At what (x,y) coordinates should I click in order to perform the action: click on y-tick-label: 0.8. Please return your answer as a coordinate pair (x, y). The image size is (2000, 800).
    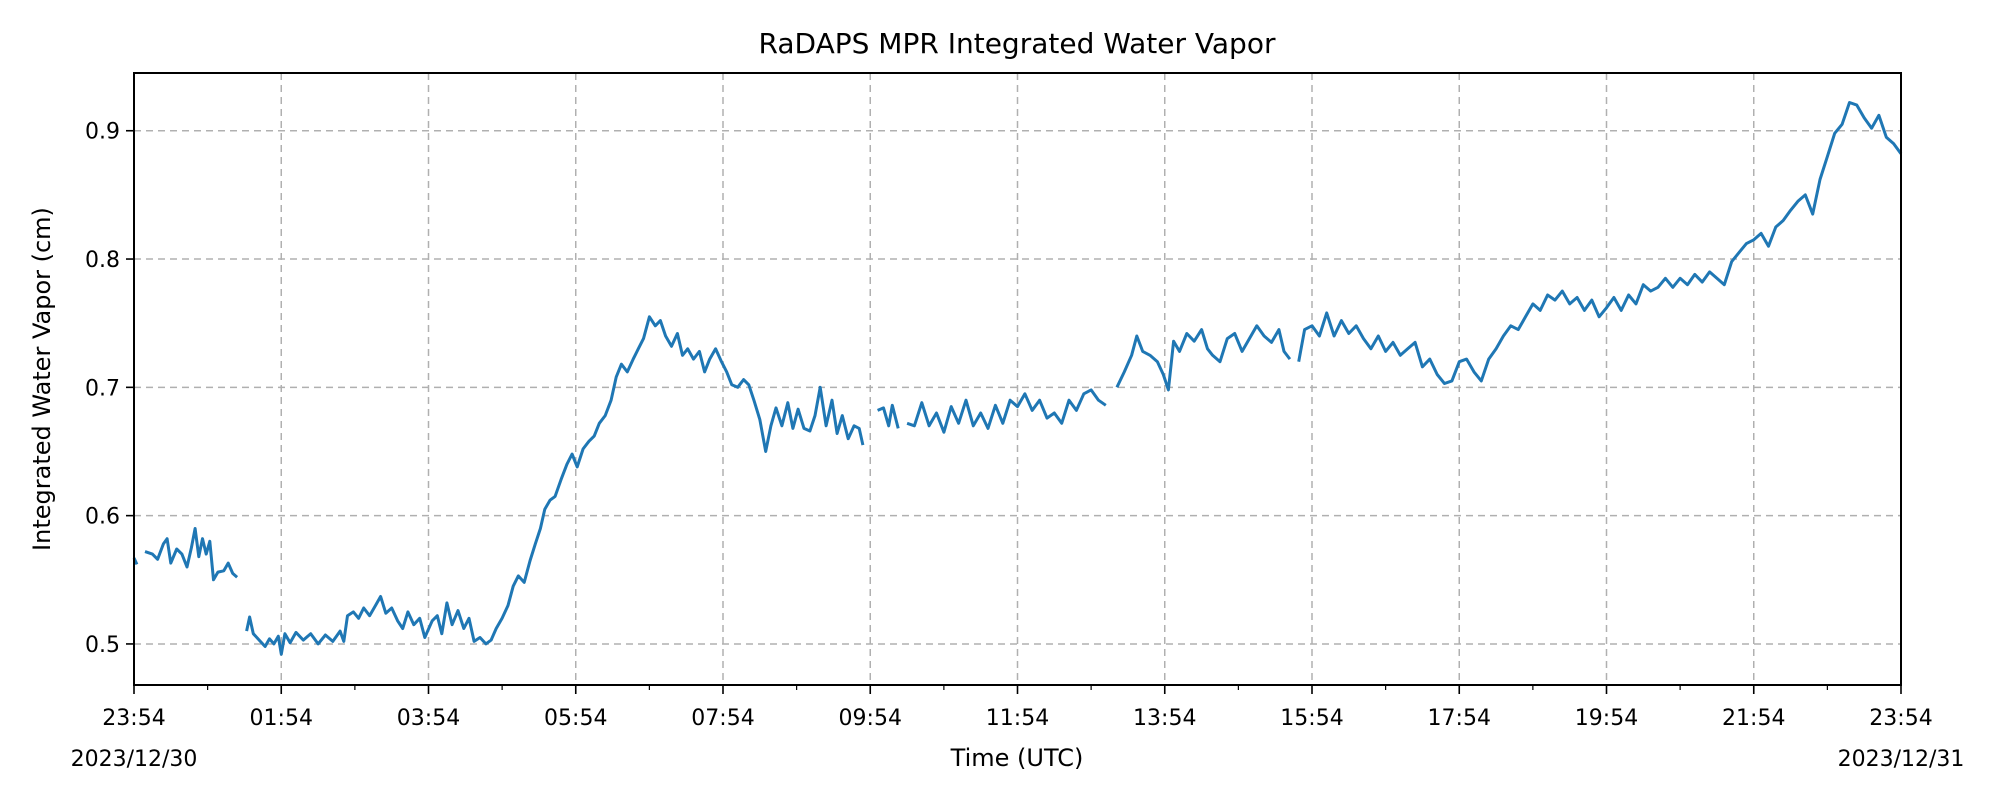
    Looking at the image, I should click on (102, 260).